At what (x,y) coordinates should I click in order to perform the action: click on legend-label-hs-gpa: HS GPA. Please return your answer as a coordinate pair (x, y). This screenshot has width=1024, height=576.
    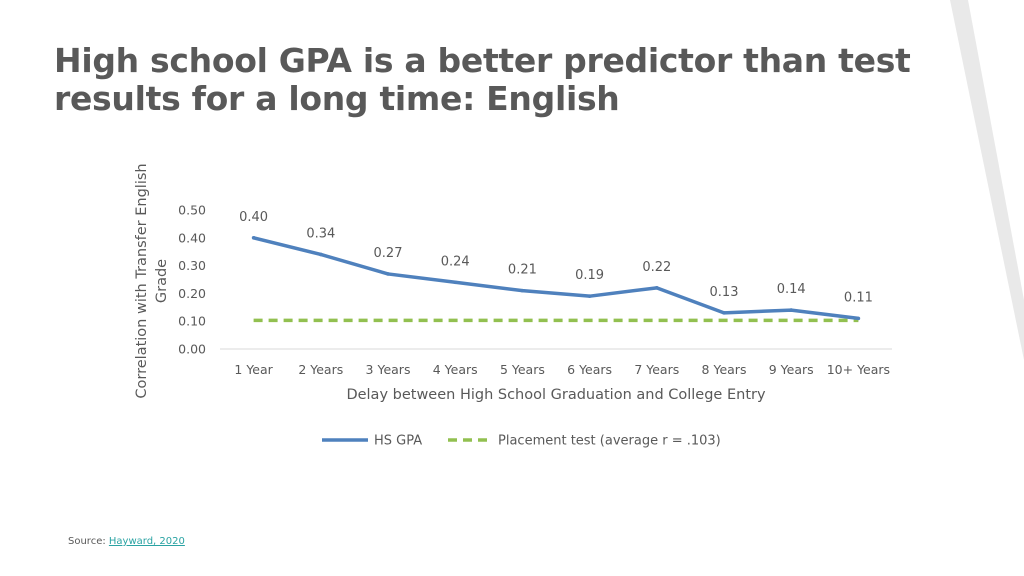
    Looking at the image, I should click on (398, 441).